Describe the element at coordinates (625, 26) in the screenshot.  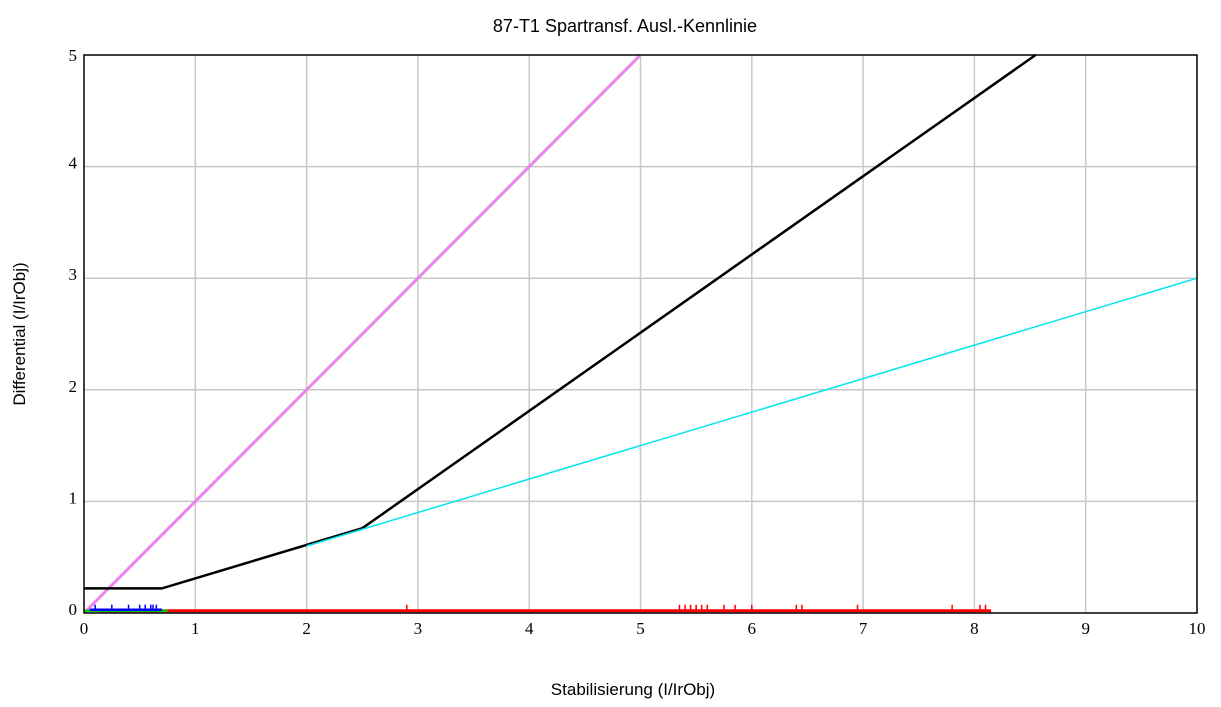
I see `chart-title: 87-T1 Spartransf. Ausl.-Kennlinie` at that location.